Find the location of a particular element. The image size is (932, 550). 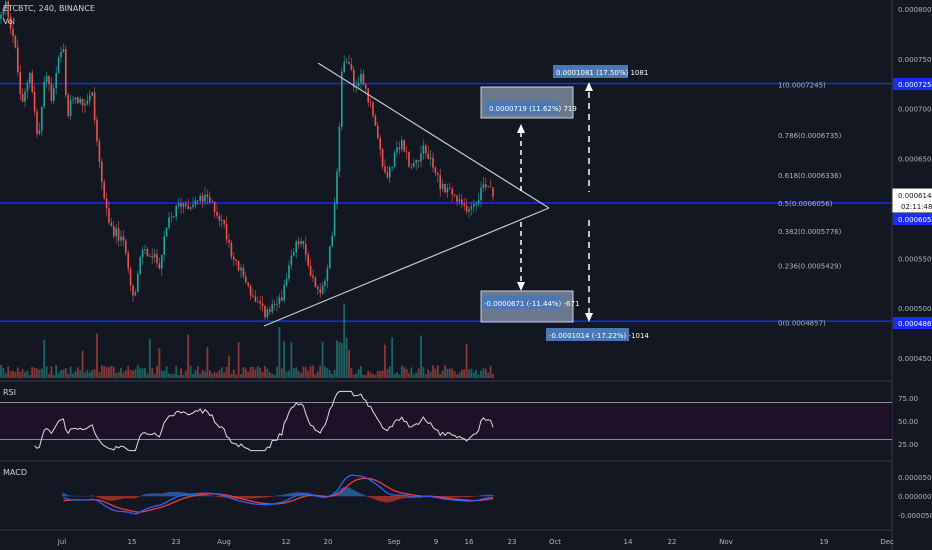

top-level-price: 0.0007252 is located at coordinates (915, 85).